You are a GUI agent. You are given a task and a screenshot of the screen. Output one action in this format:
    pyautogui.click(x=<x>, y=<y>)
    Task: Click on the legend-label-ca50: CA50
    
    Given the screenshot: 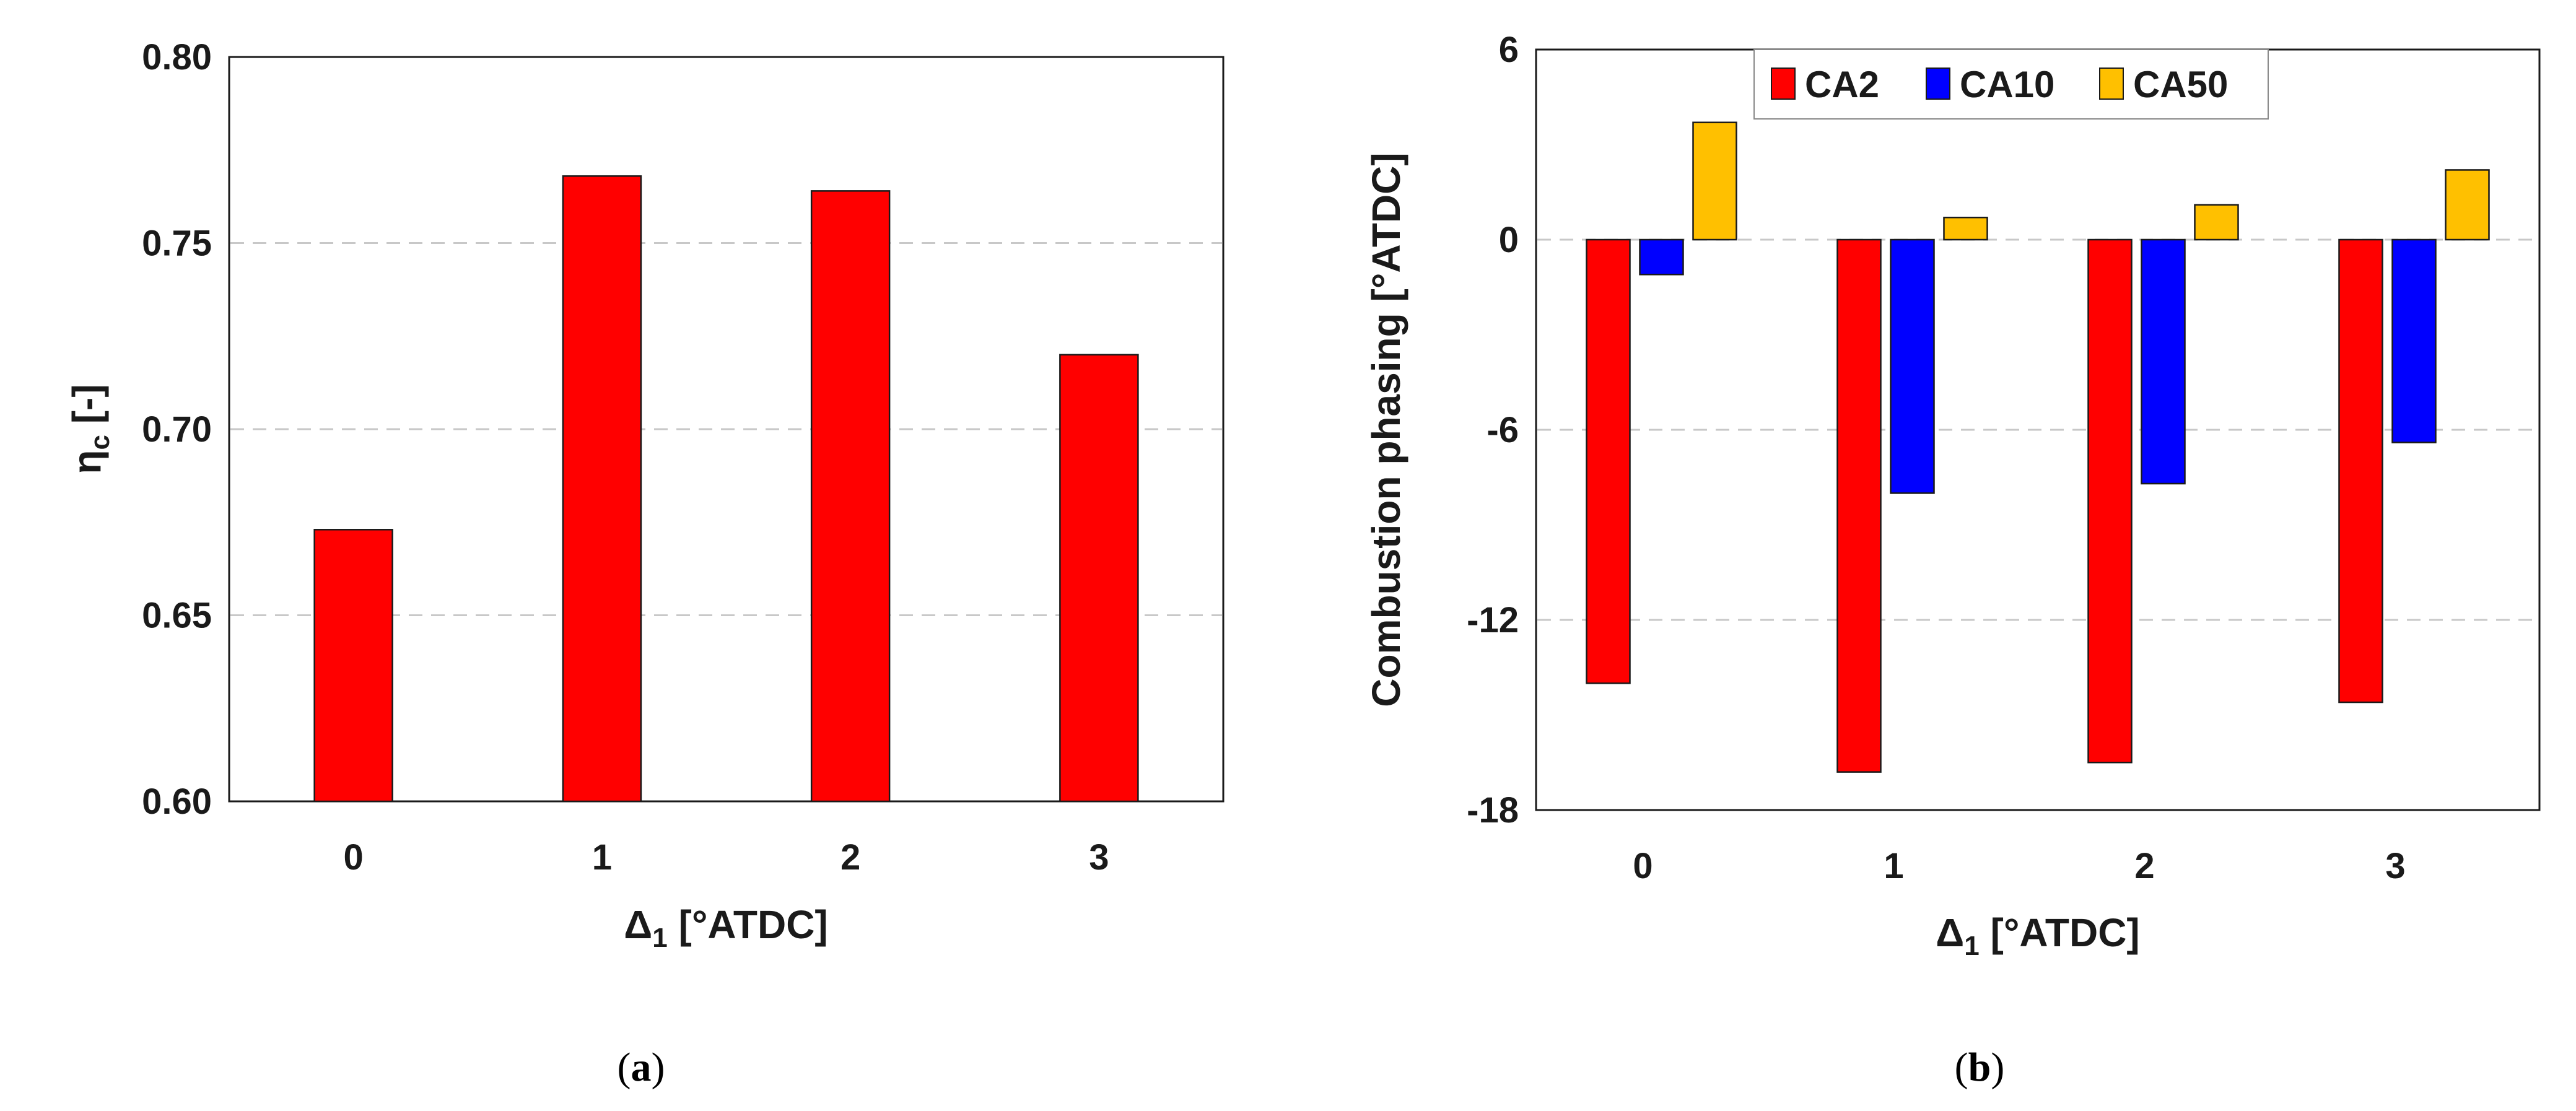 What is the action you would take?
    pyautogui.click(x=2180, y=84)
    